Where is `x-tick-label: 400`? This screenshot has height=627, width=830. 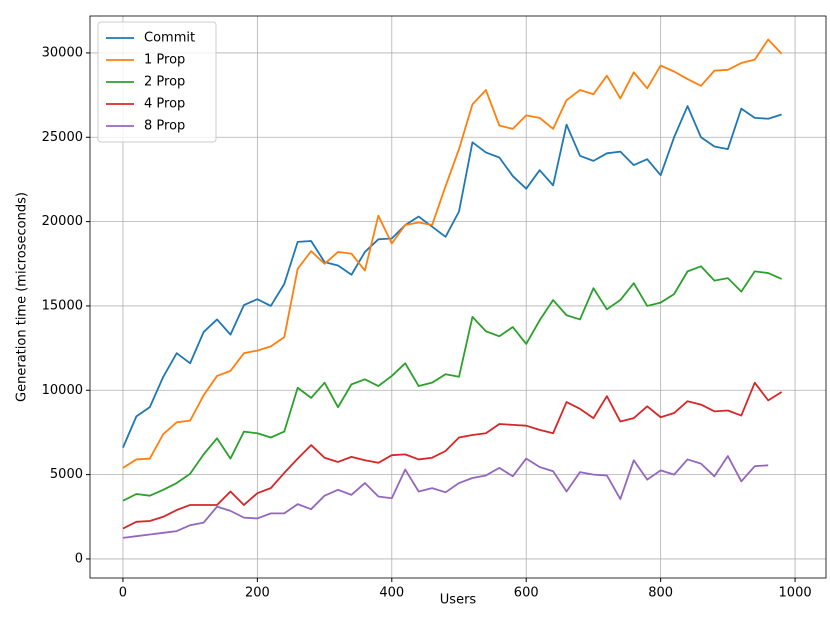
x-tick-label: 400 is located at coordinates (391, 593).